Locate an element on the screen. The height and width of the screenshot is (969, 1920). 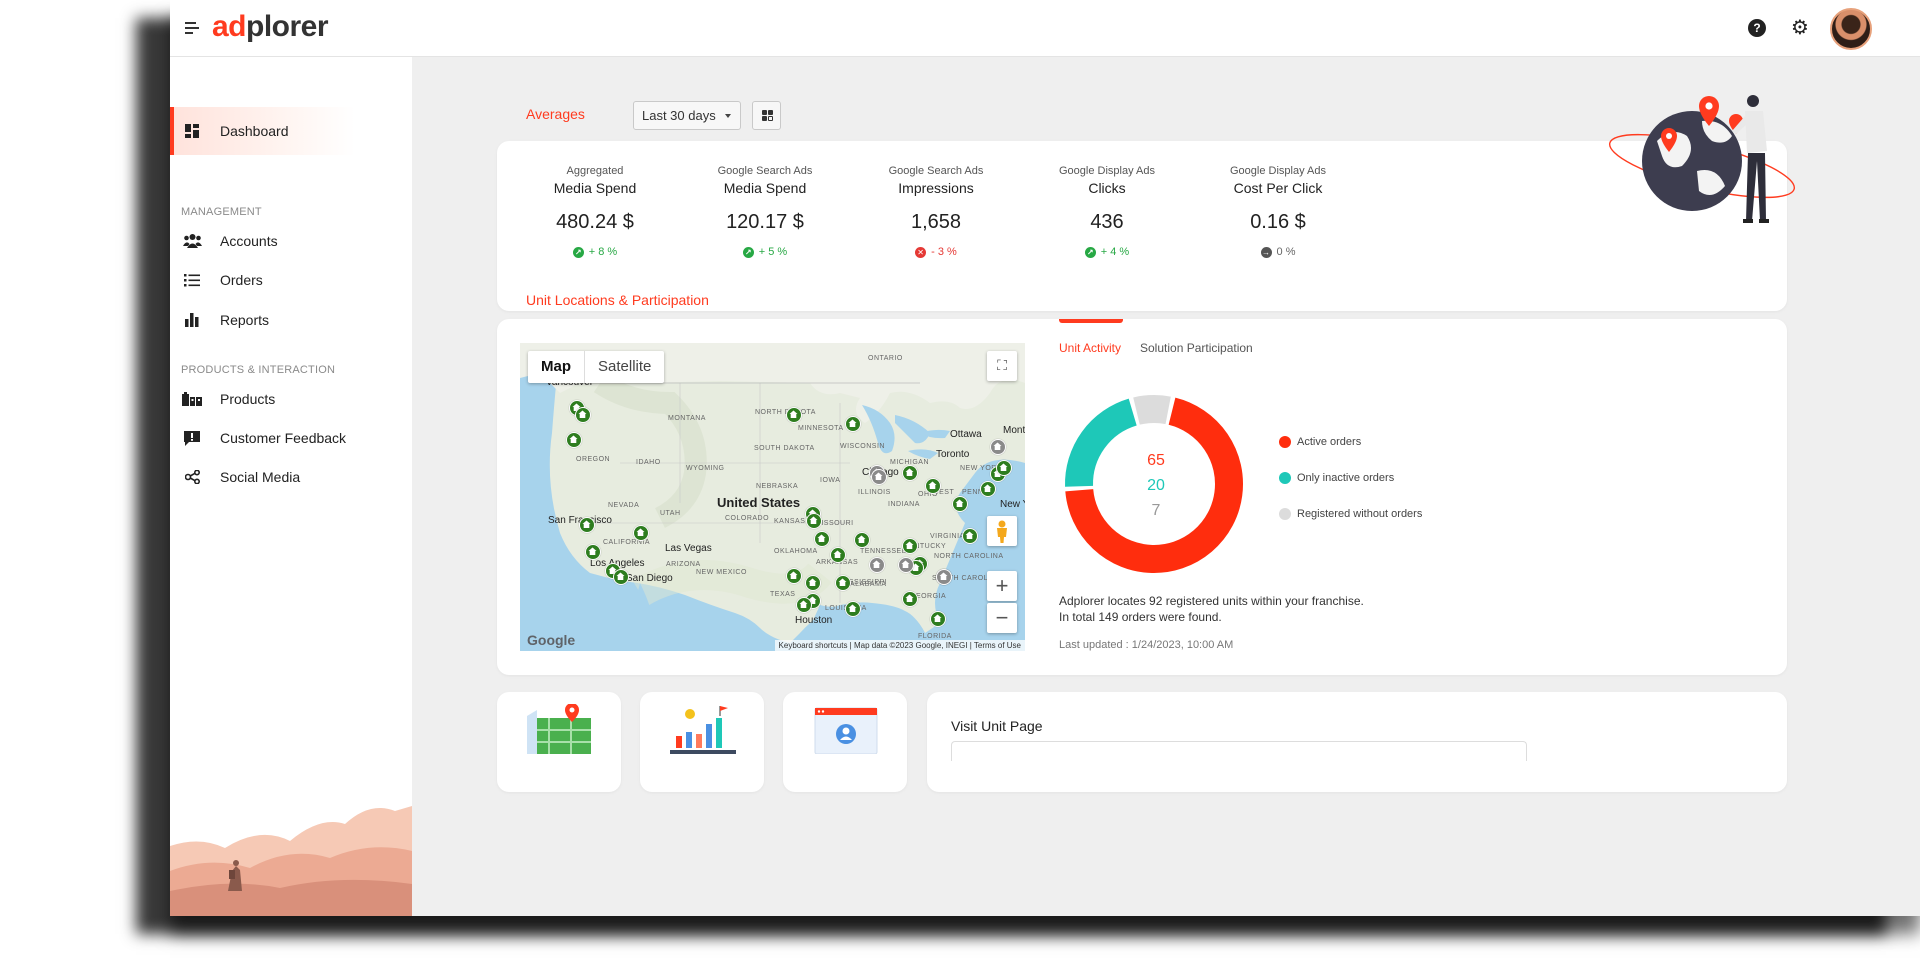
sidebar-item-reports: Reports is located at coordinates (225, 320).